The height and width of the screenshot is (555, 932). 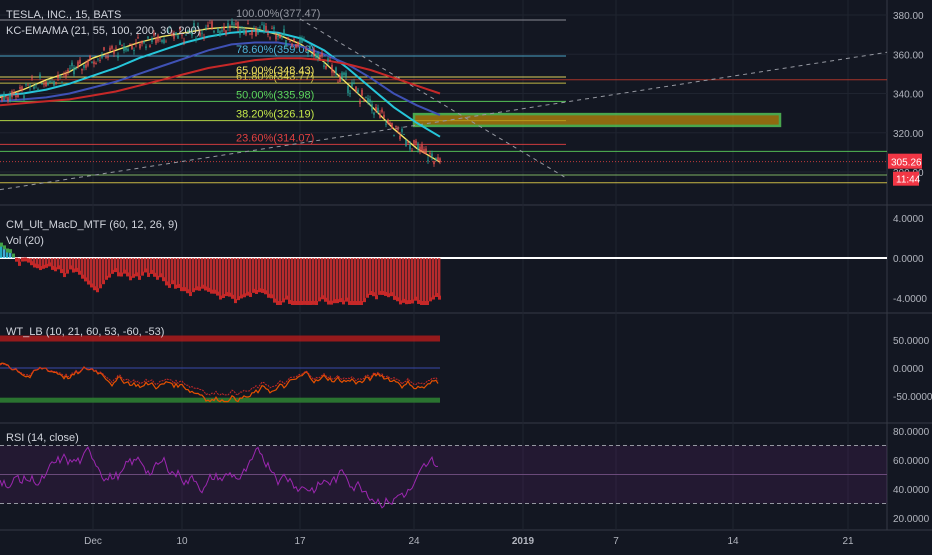 What do you see at coordinates (616, 541) in the screenshot?
I see `time-tick-label: 7` at bounding box center [616, 541].